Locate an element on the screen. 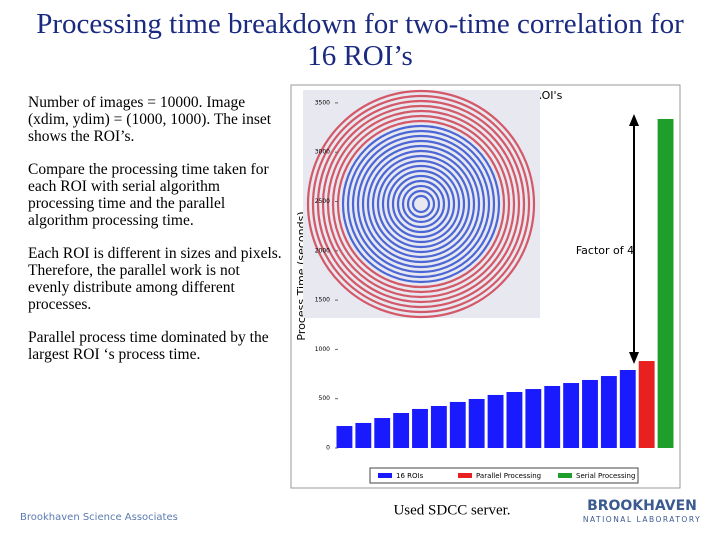 This screenshot has width=720, height=540. legend-label: Parallel Processing is located at coordinates (508, 476).